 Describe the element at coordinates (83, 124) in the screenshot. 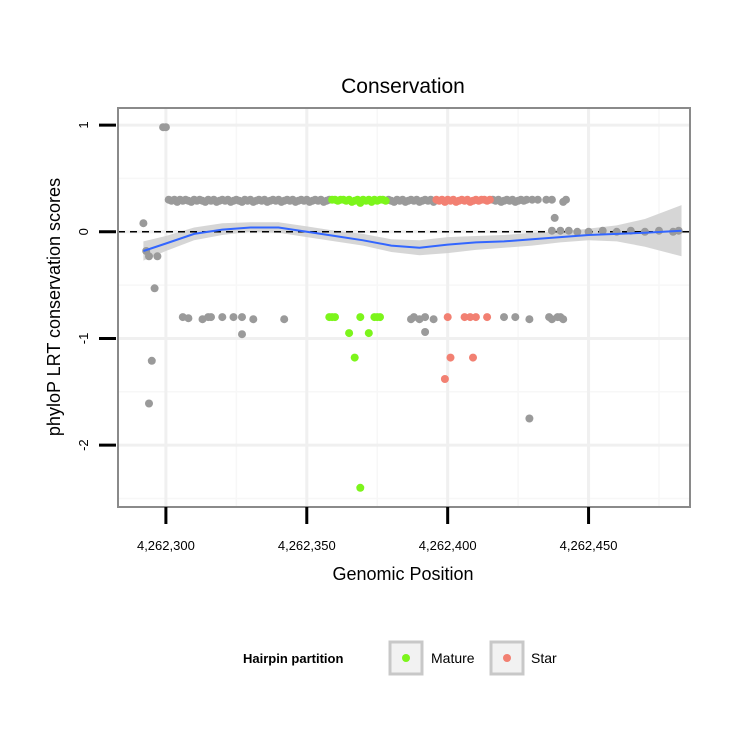

I see `y-tick-label: 1` at that location.